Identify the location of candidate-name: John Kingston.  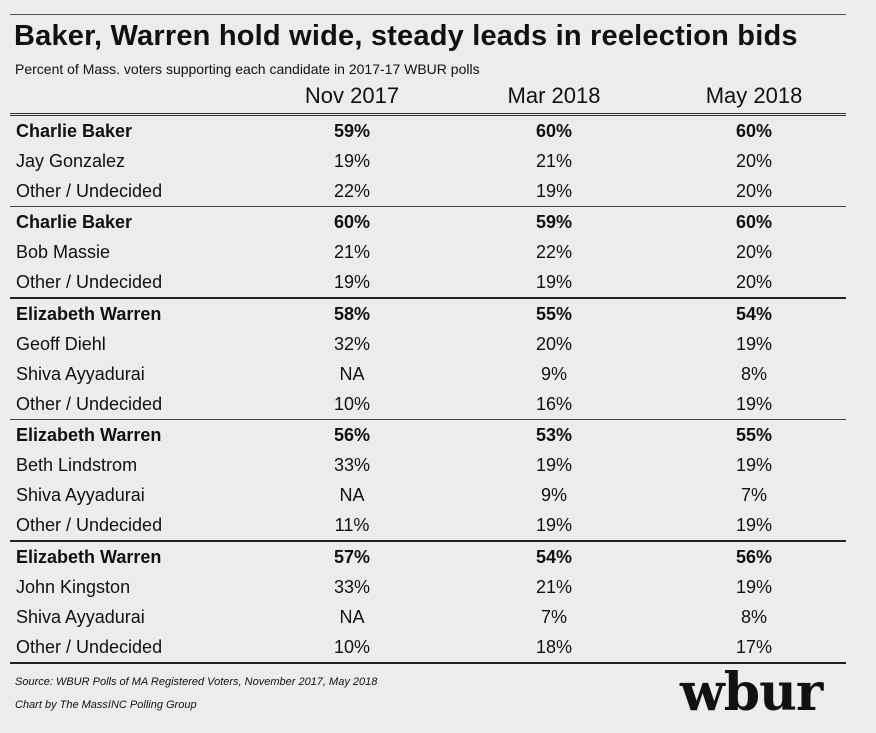
(73, 587).